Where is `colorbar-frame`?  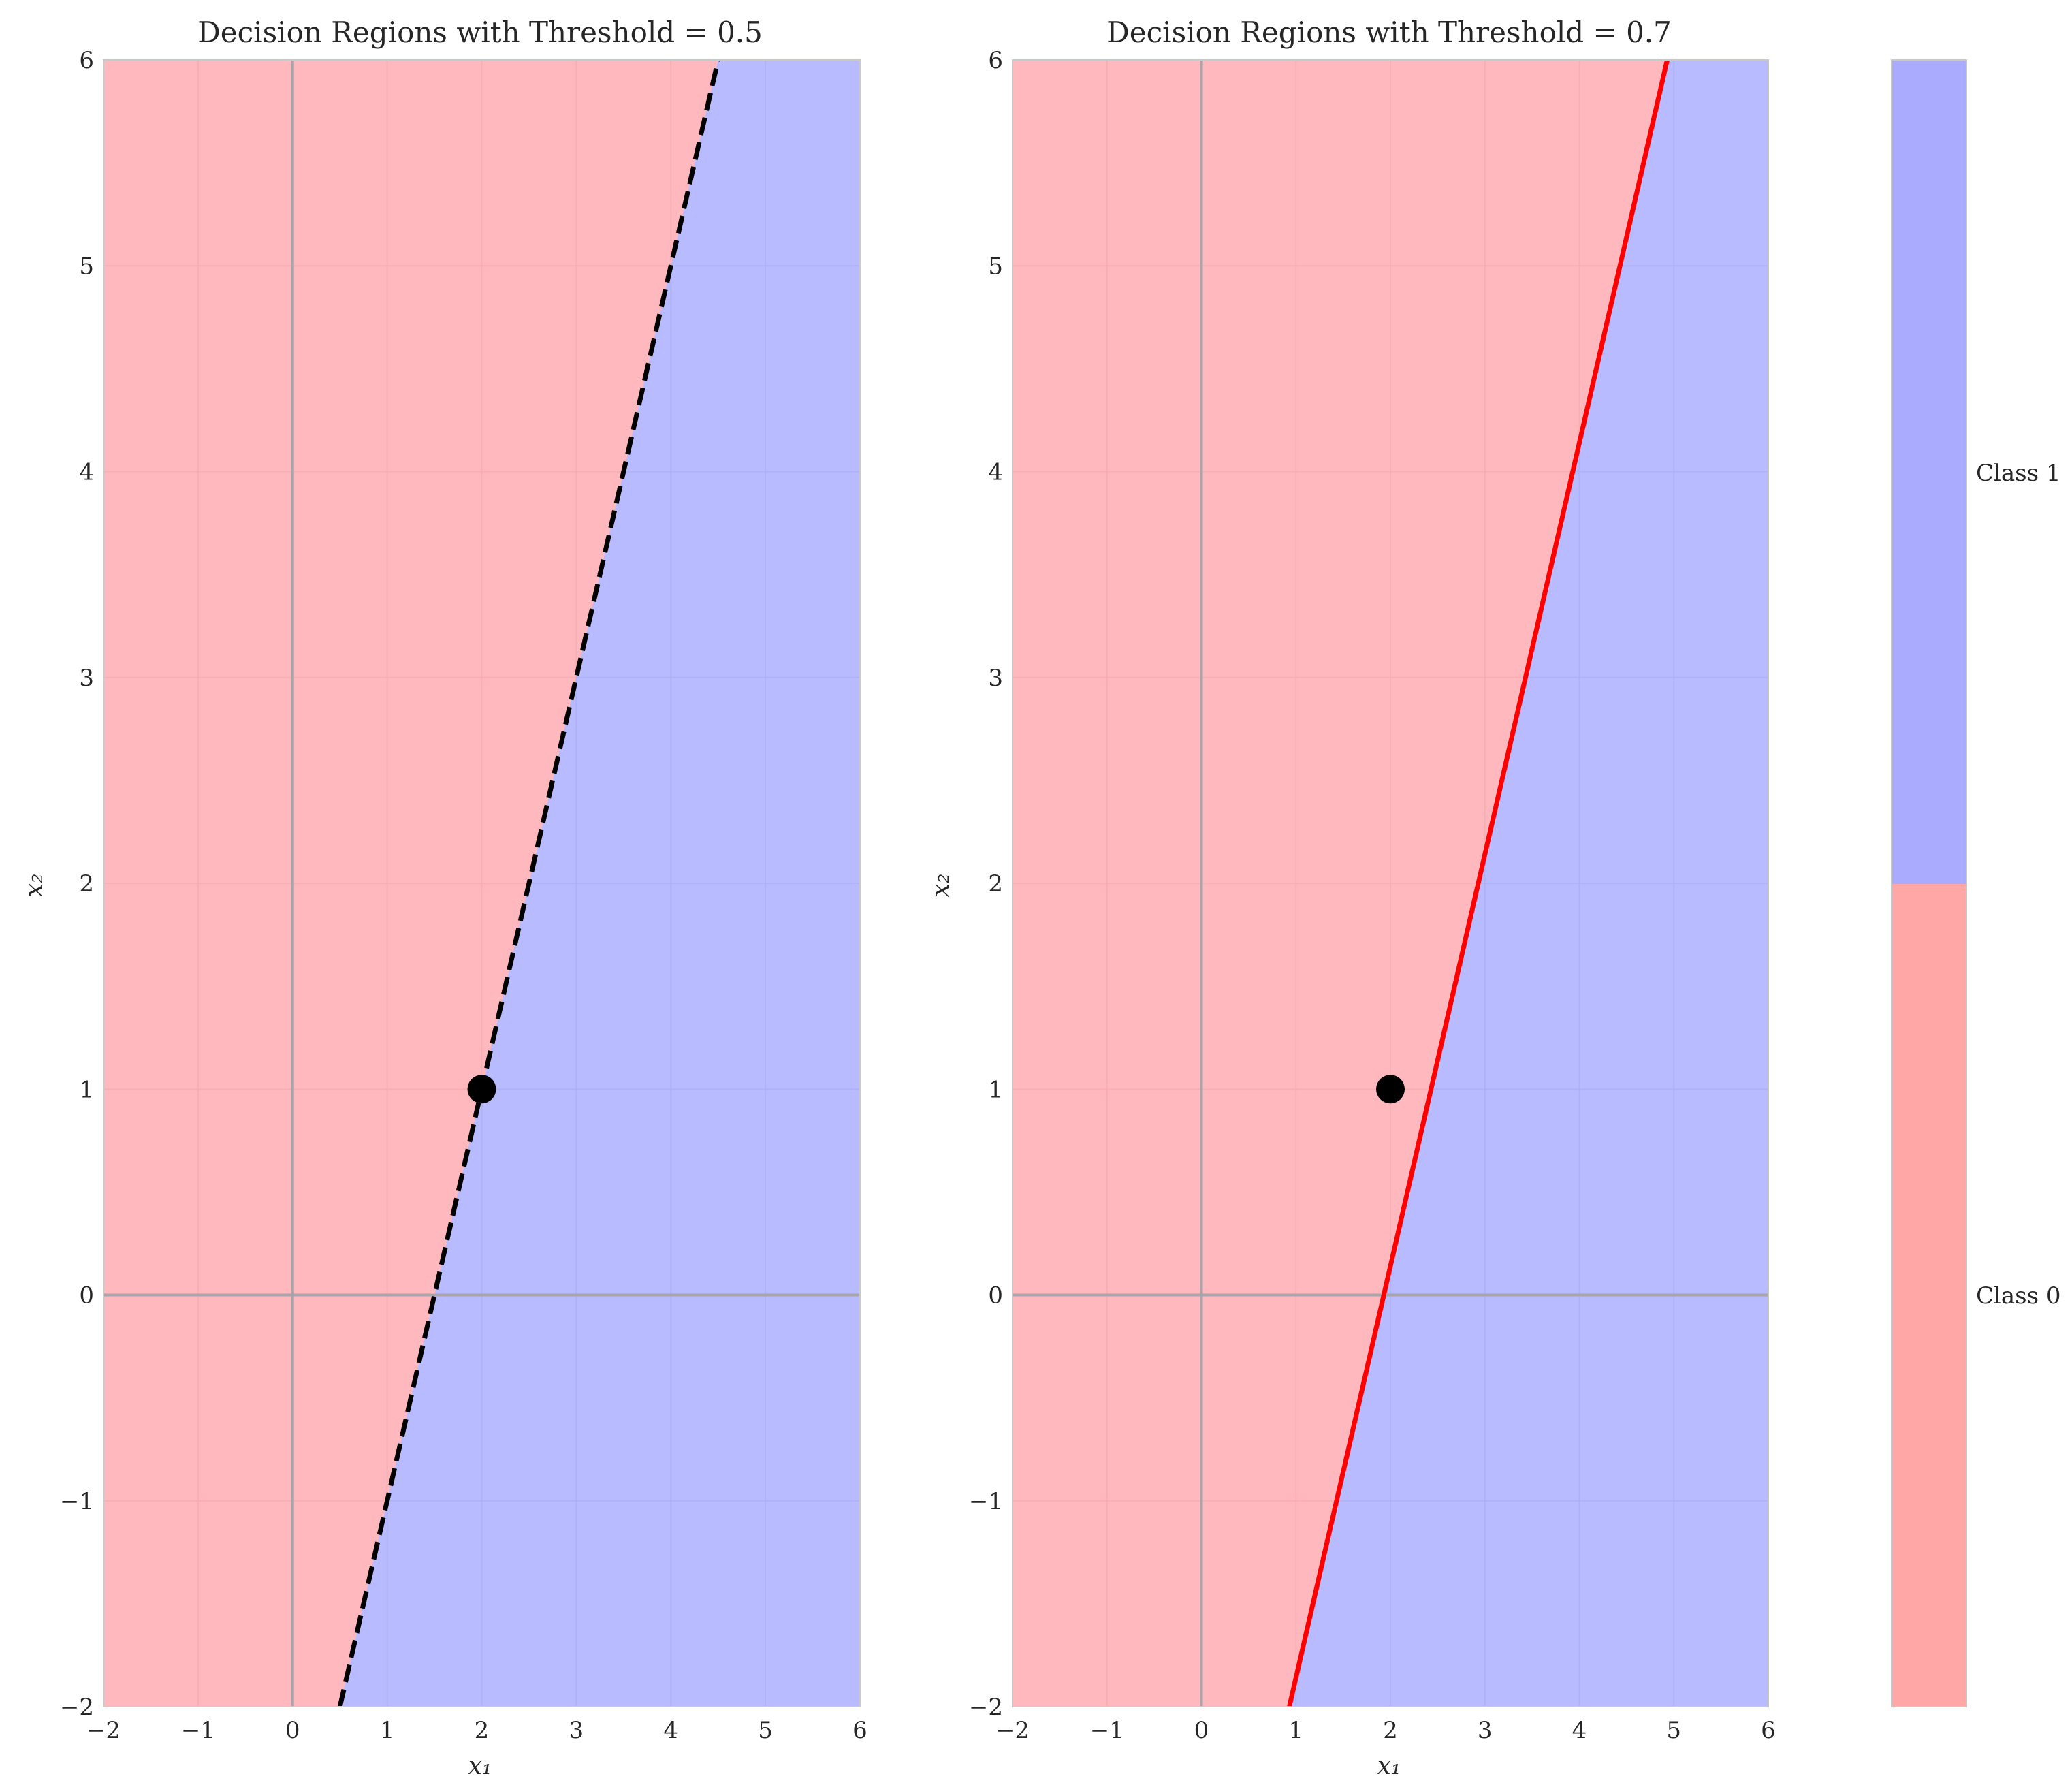 colorbar-frame is located at coordinates (1929, 883).